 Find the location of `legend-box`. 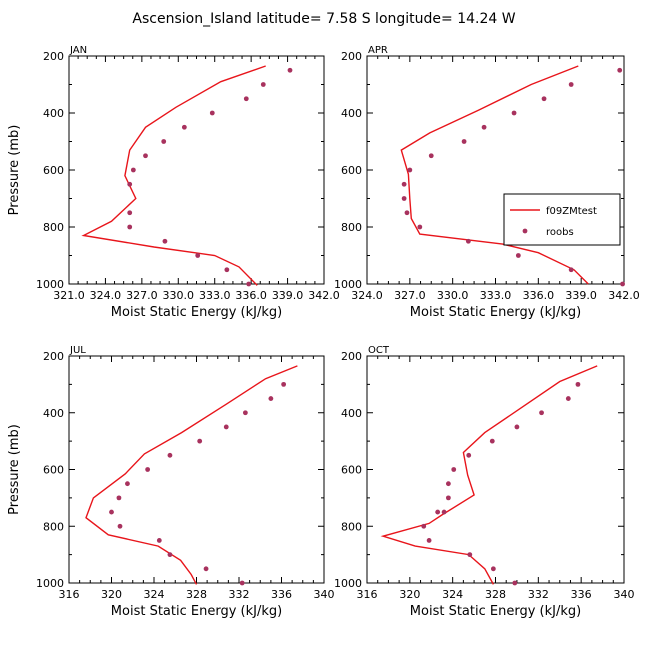

legend-box is located at coordinates (562, 219).